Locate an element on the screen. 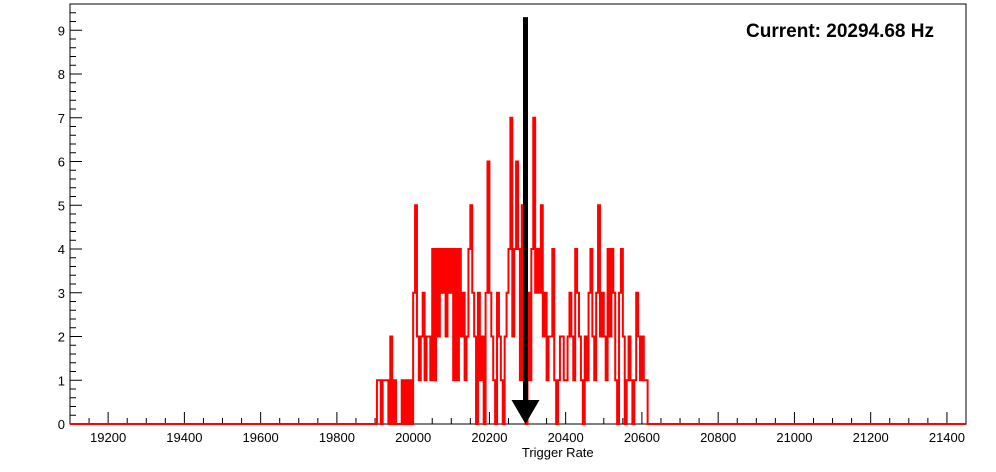  x-tick-label: 20000 is located at coordinates (413, 437).